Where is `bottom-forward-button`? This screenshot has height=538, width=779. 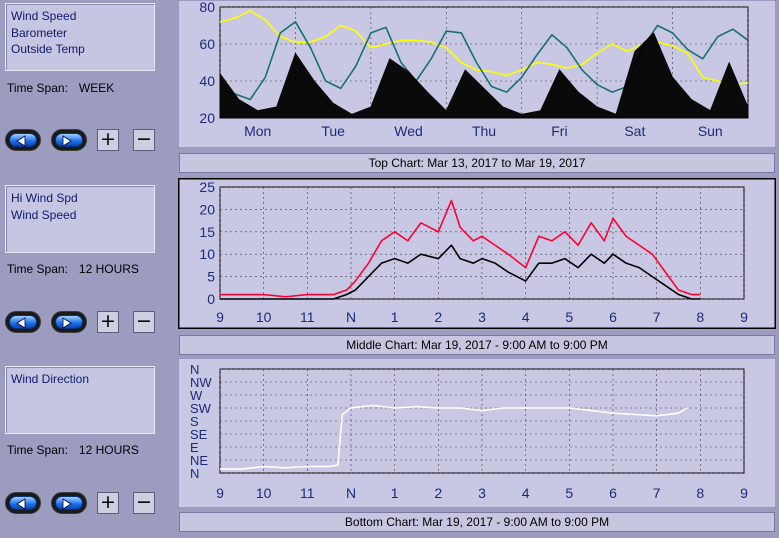 bottom-forward-button is located at coordinates (69, 503).